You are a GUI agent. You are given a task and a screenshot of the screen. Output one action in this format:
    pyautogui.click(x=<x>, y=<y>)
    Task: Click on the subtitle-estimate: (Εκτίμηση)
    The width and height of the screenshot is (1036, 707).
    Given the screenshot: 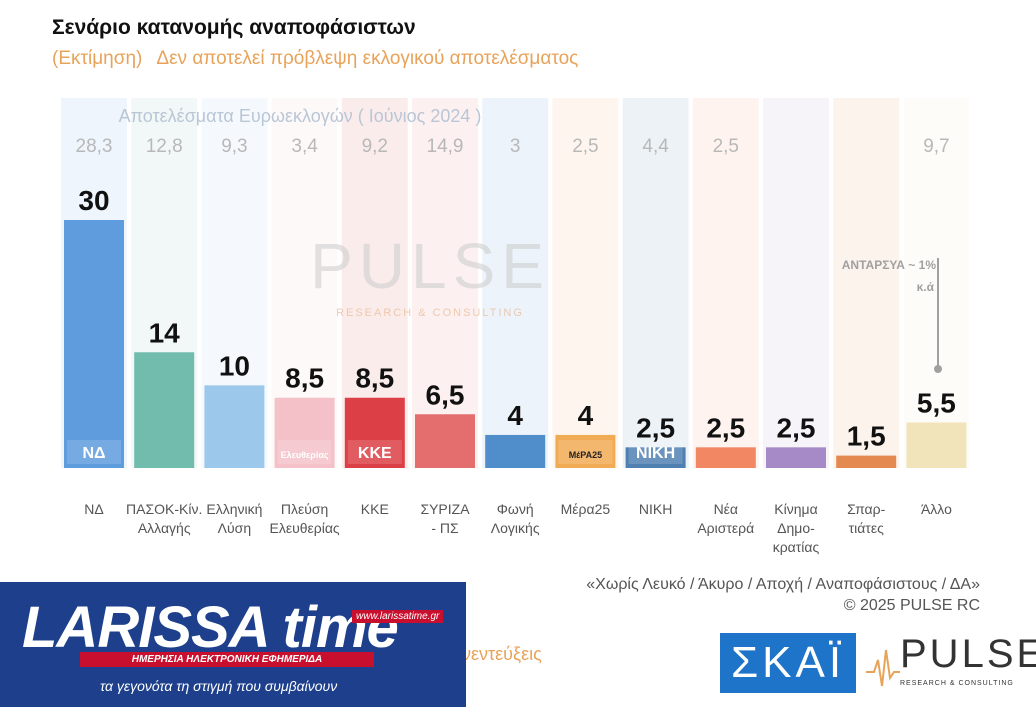 What is the action you would take?
    pyautogui.click(x=97, y=58)
    